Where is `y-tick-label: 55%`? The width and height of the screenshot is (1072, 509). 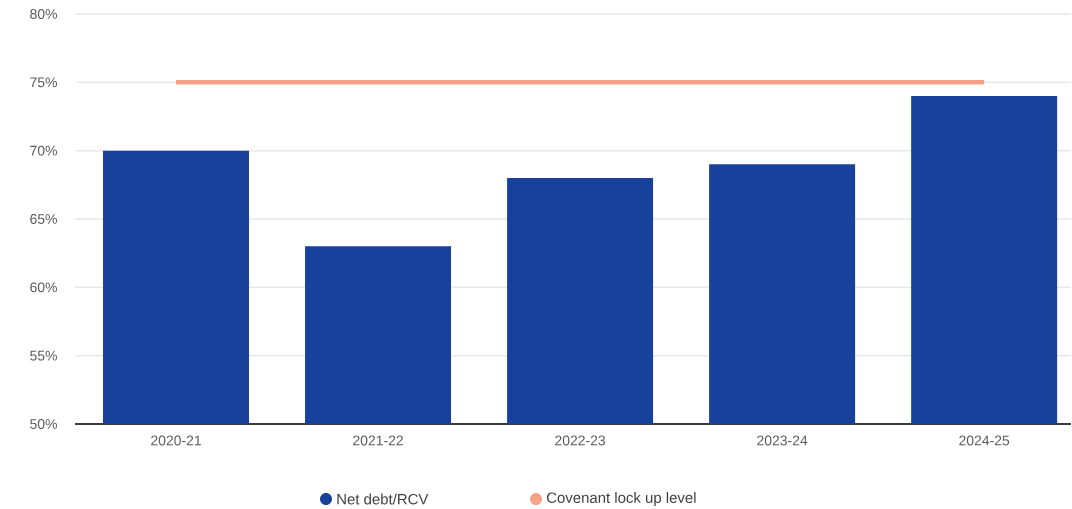
y-tick-label: 55% is located at coordinates (43, 355).